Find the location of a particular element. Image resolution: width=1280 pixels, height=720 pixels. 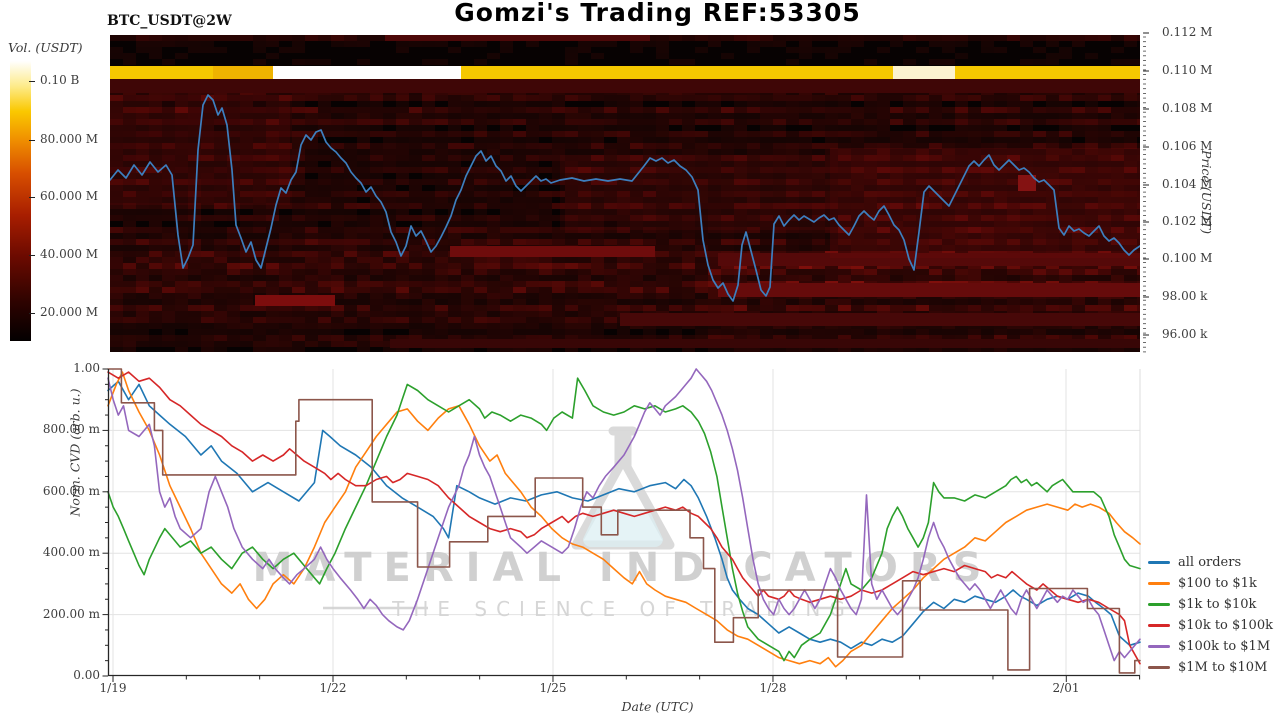

cvd-x-tick-label: 1/25 is located at coordinates (553, 688).